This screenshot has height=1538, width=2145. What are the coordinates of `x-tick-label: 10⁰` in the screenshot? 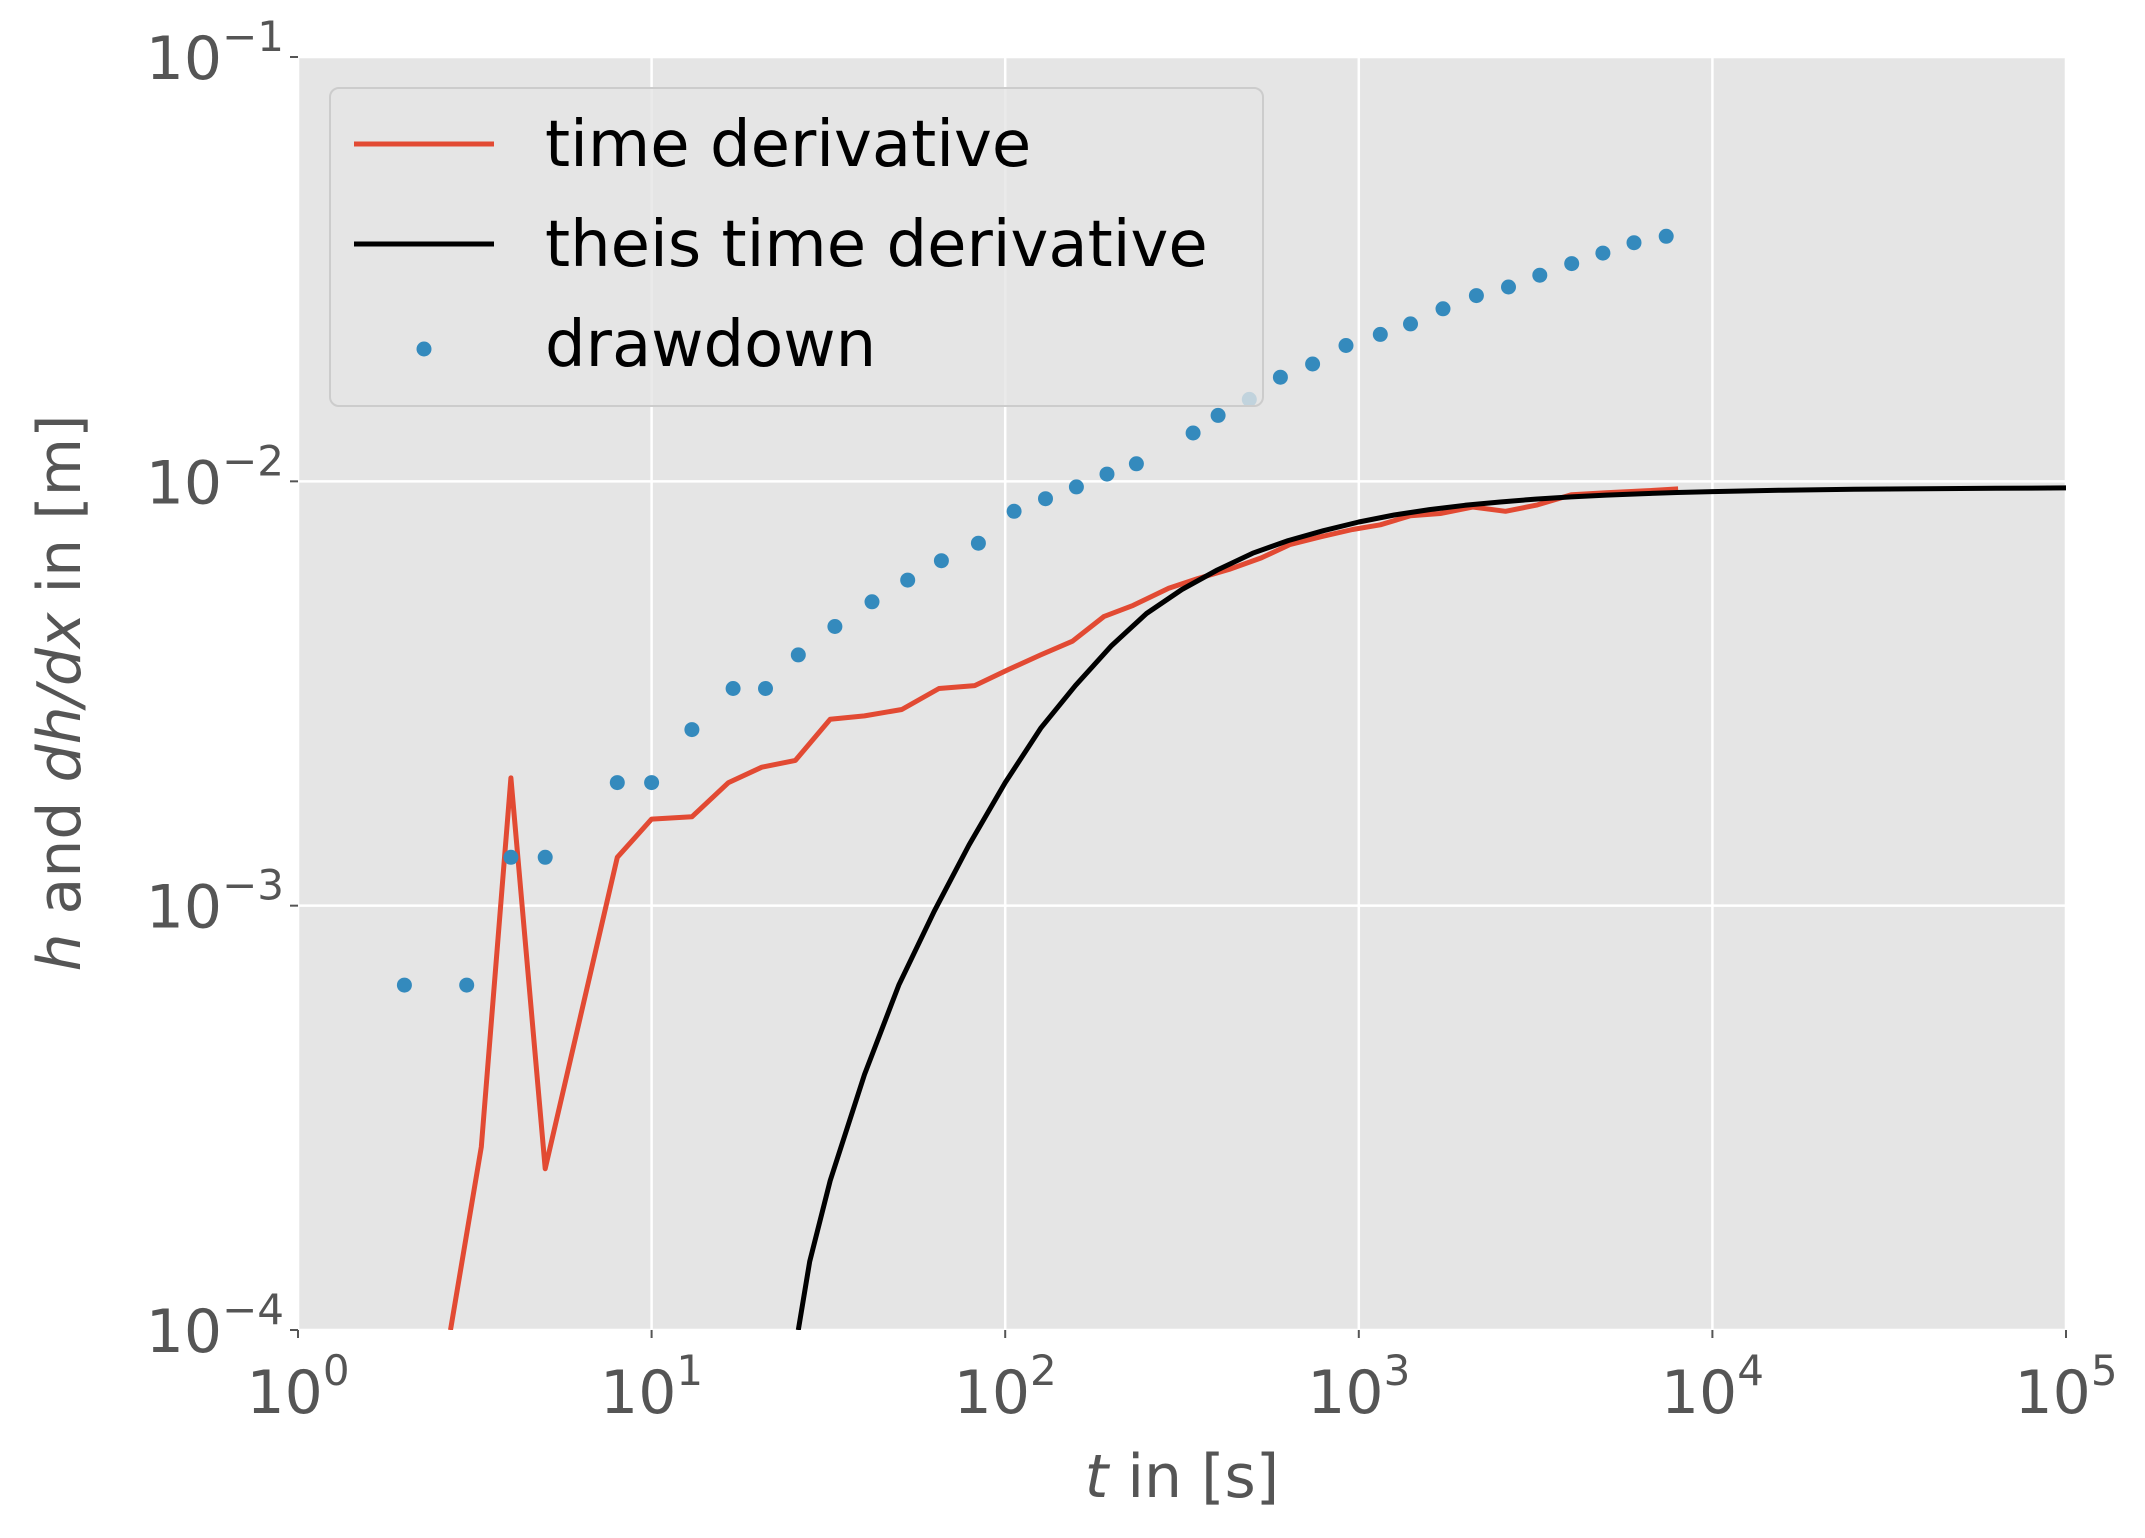 It's located at (297, 1387).